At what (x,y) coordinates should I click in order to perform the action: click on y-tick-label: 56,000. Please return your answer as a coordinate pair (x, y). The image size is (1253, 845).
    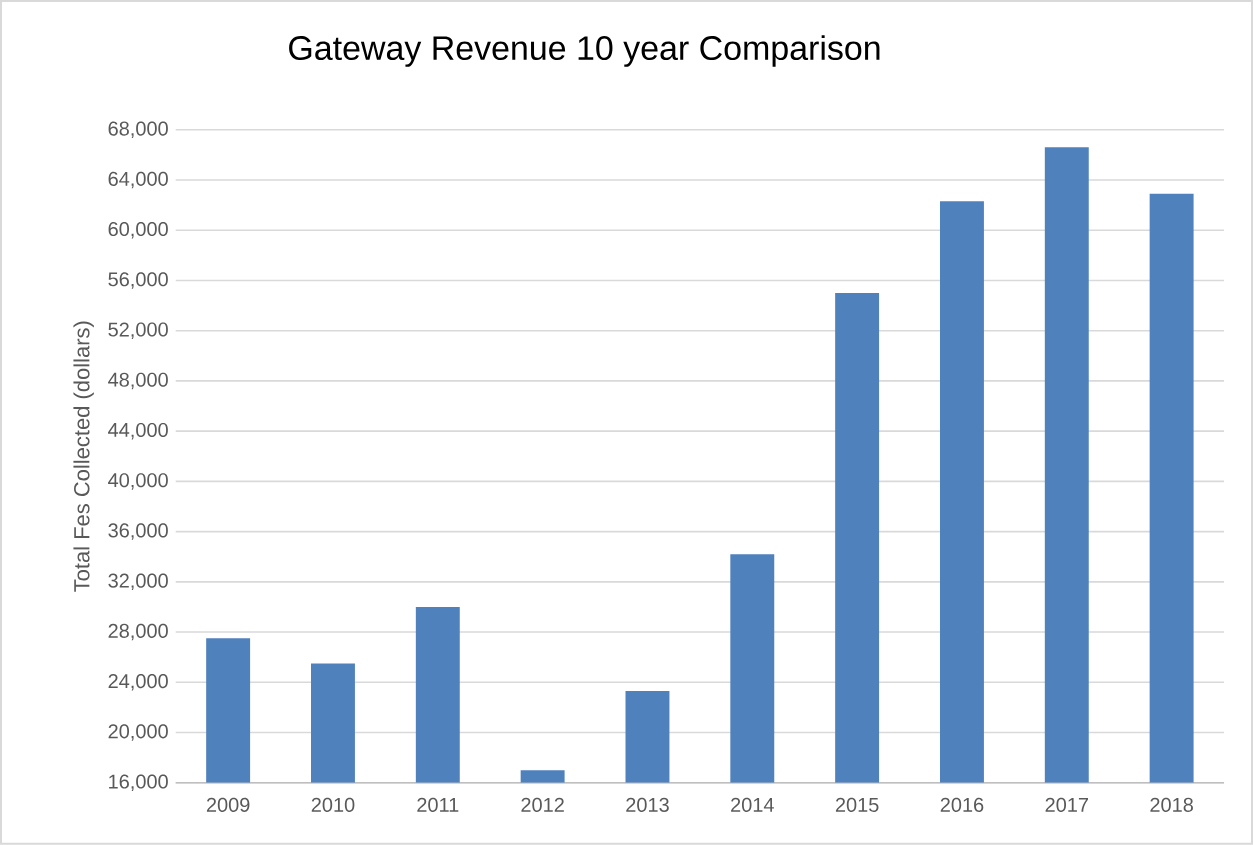
    Looking at the image, I should click on (138, 280).